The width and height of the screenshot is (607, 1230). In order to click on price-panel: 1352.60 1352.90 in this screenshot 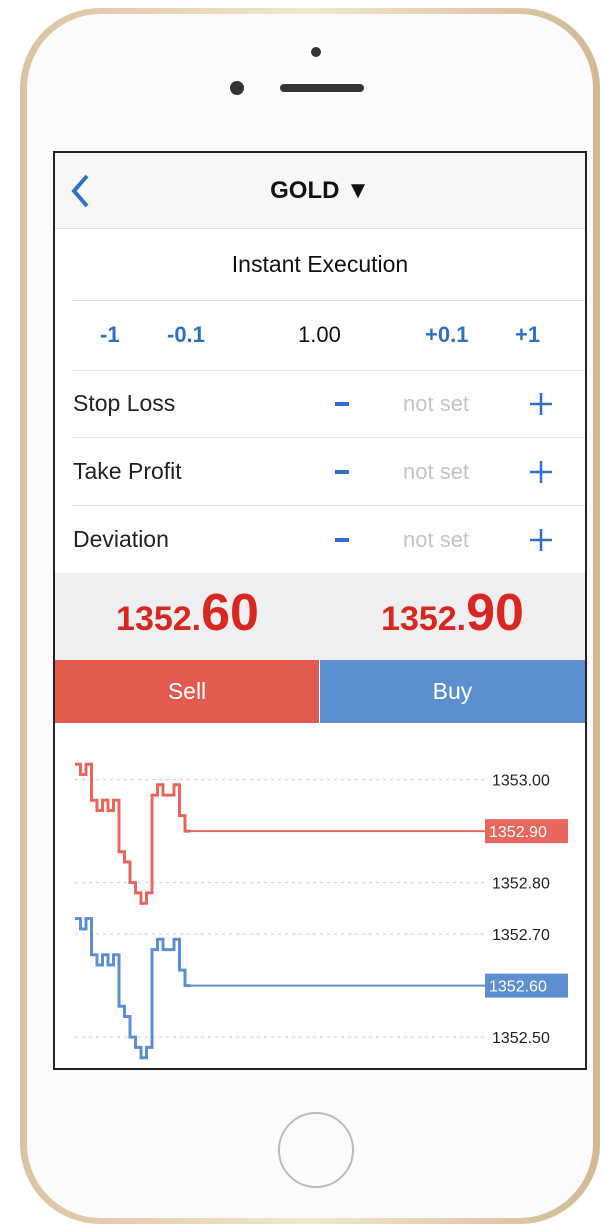, I will do `click(320, 616)`.